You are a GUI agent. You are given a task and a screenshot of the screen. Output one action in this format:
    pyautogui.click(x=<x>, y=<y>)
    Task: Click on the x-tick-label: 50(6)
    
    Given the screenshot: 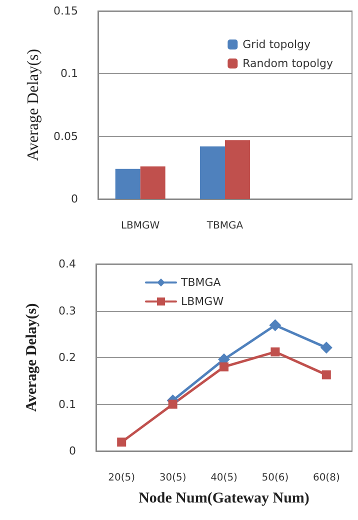 What is the action you would take?
    pyautogui.click(x=275, y=478)
    